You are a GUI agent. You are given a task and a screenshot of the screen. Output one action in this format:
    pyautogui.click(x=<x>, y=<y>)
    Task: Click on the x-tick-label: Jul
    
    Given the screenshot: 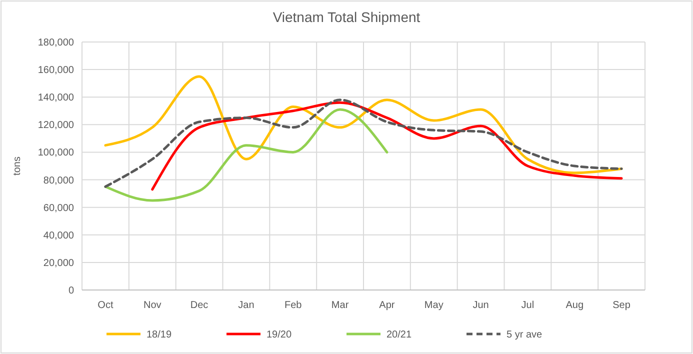 What is the action you would take?
    pyautogui.click(x=527, y=305)
    